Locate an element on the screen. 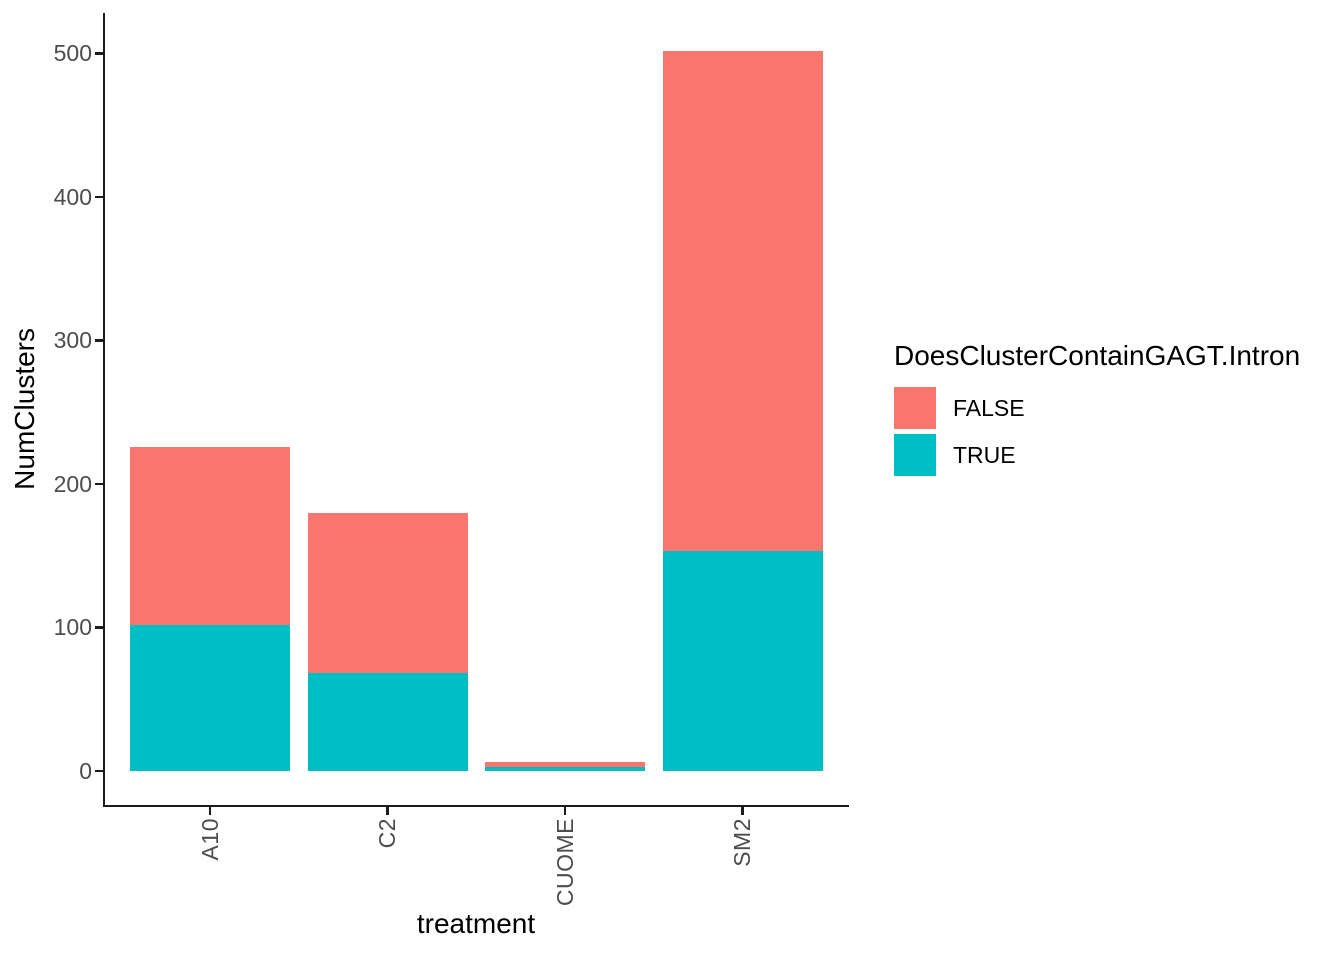  y-axis-line is located at coordinates (104, 410).